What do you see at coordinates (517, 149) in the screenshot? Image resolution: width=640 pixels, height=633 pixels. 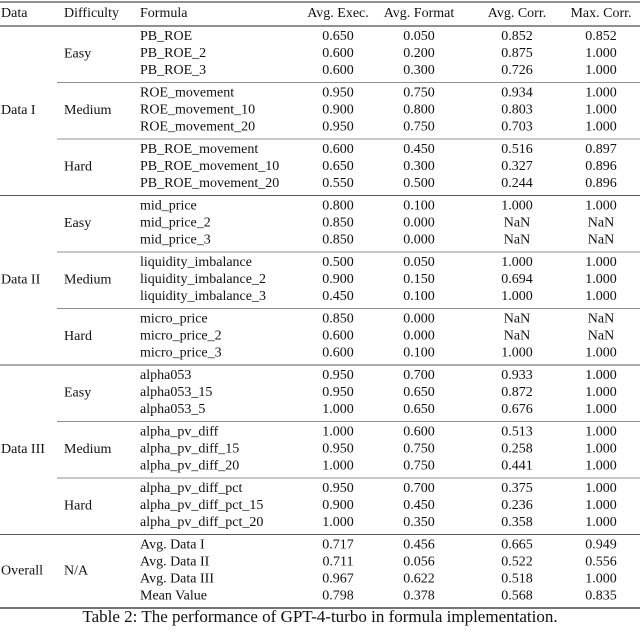 I see `metric-value: 0.516` at bounding box center [517, 149].